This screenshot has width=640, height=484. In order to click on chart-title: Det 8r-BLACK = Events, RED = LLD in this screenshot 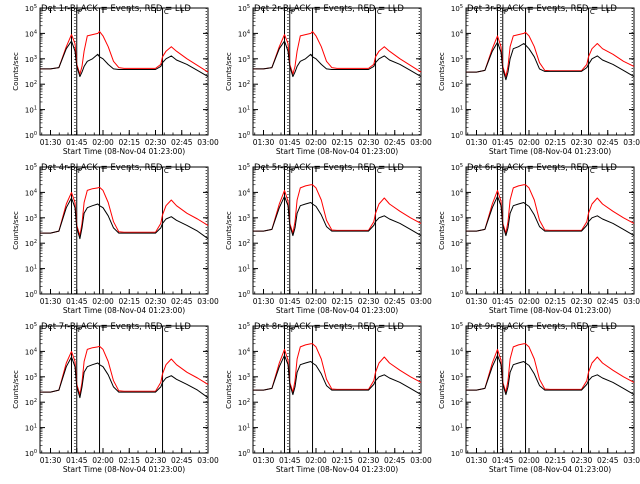, I will do `click(329, 327)`.